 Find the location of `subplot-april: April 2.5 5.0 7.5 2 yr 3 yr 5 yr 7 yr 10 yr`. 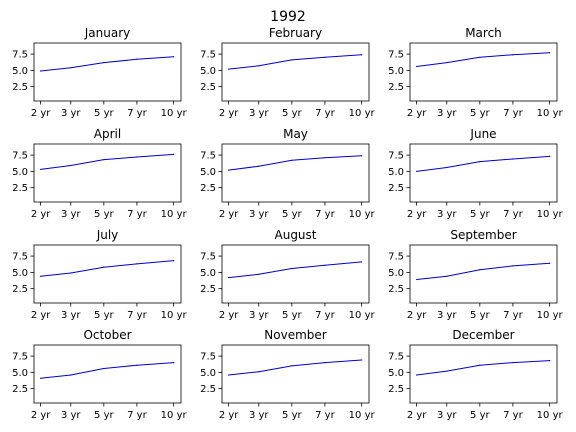

subplot-april: April 2.5 5.0 7.5 2 yr 3 yr 5 yr 7 yr 10 yr is located at coordinates (99, 173).